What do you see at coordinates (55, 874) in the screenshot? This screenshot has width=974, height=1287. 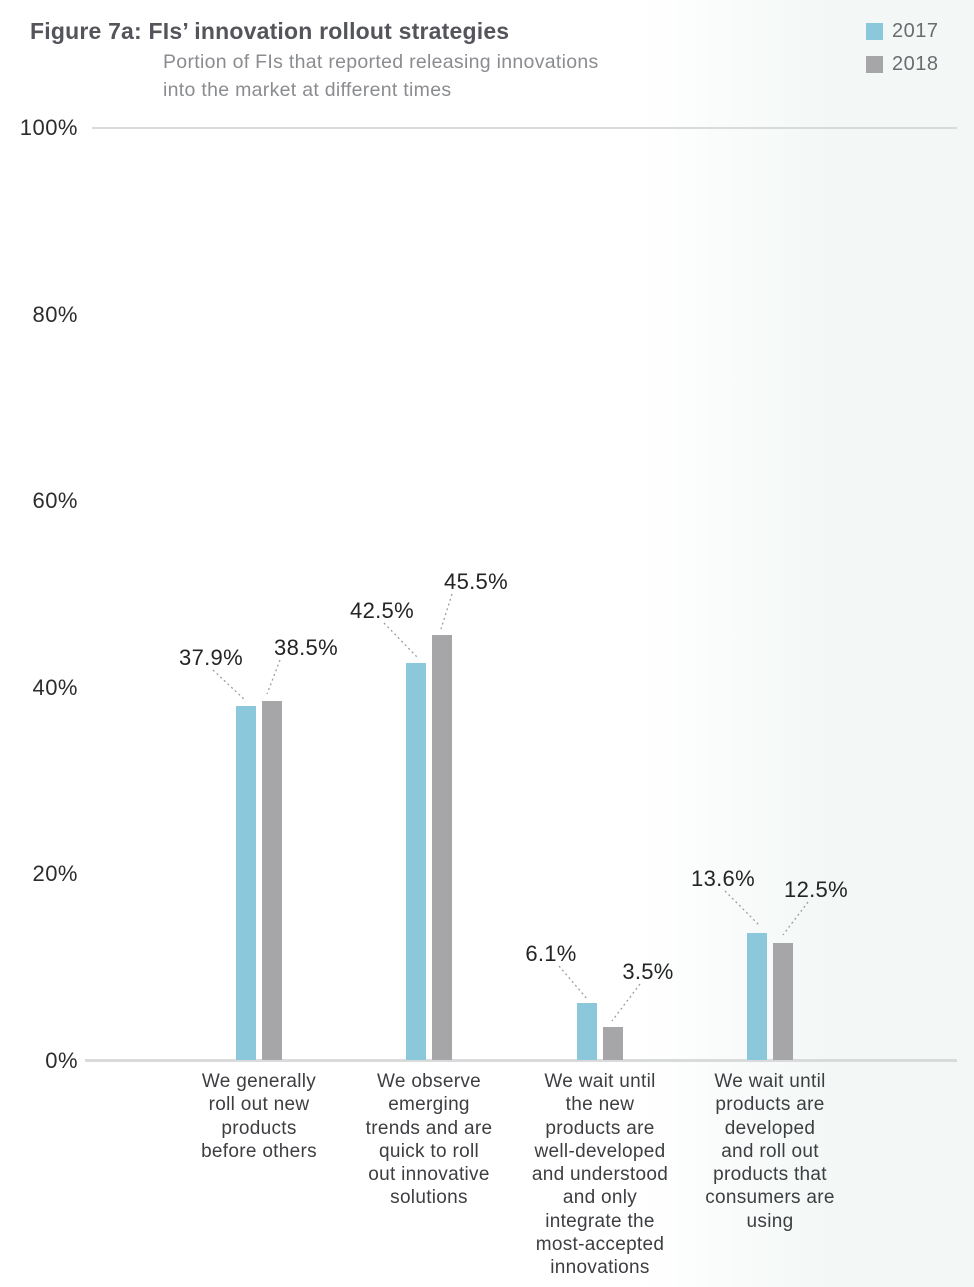 I see `y-axis-tick-label: 20%` at bounding box center [55, 874].